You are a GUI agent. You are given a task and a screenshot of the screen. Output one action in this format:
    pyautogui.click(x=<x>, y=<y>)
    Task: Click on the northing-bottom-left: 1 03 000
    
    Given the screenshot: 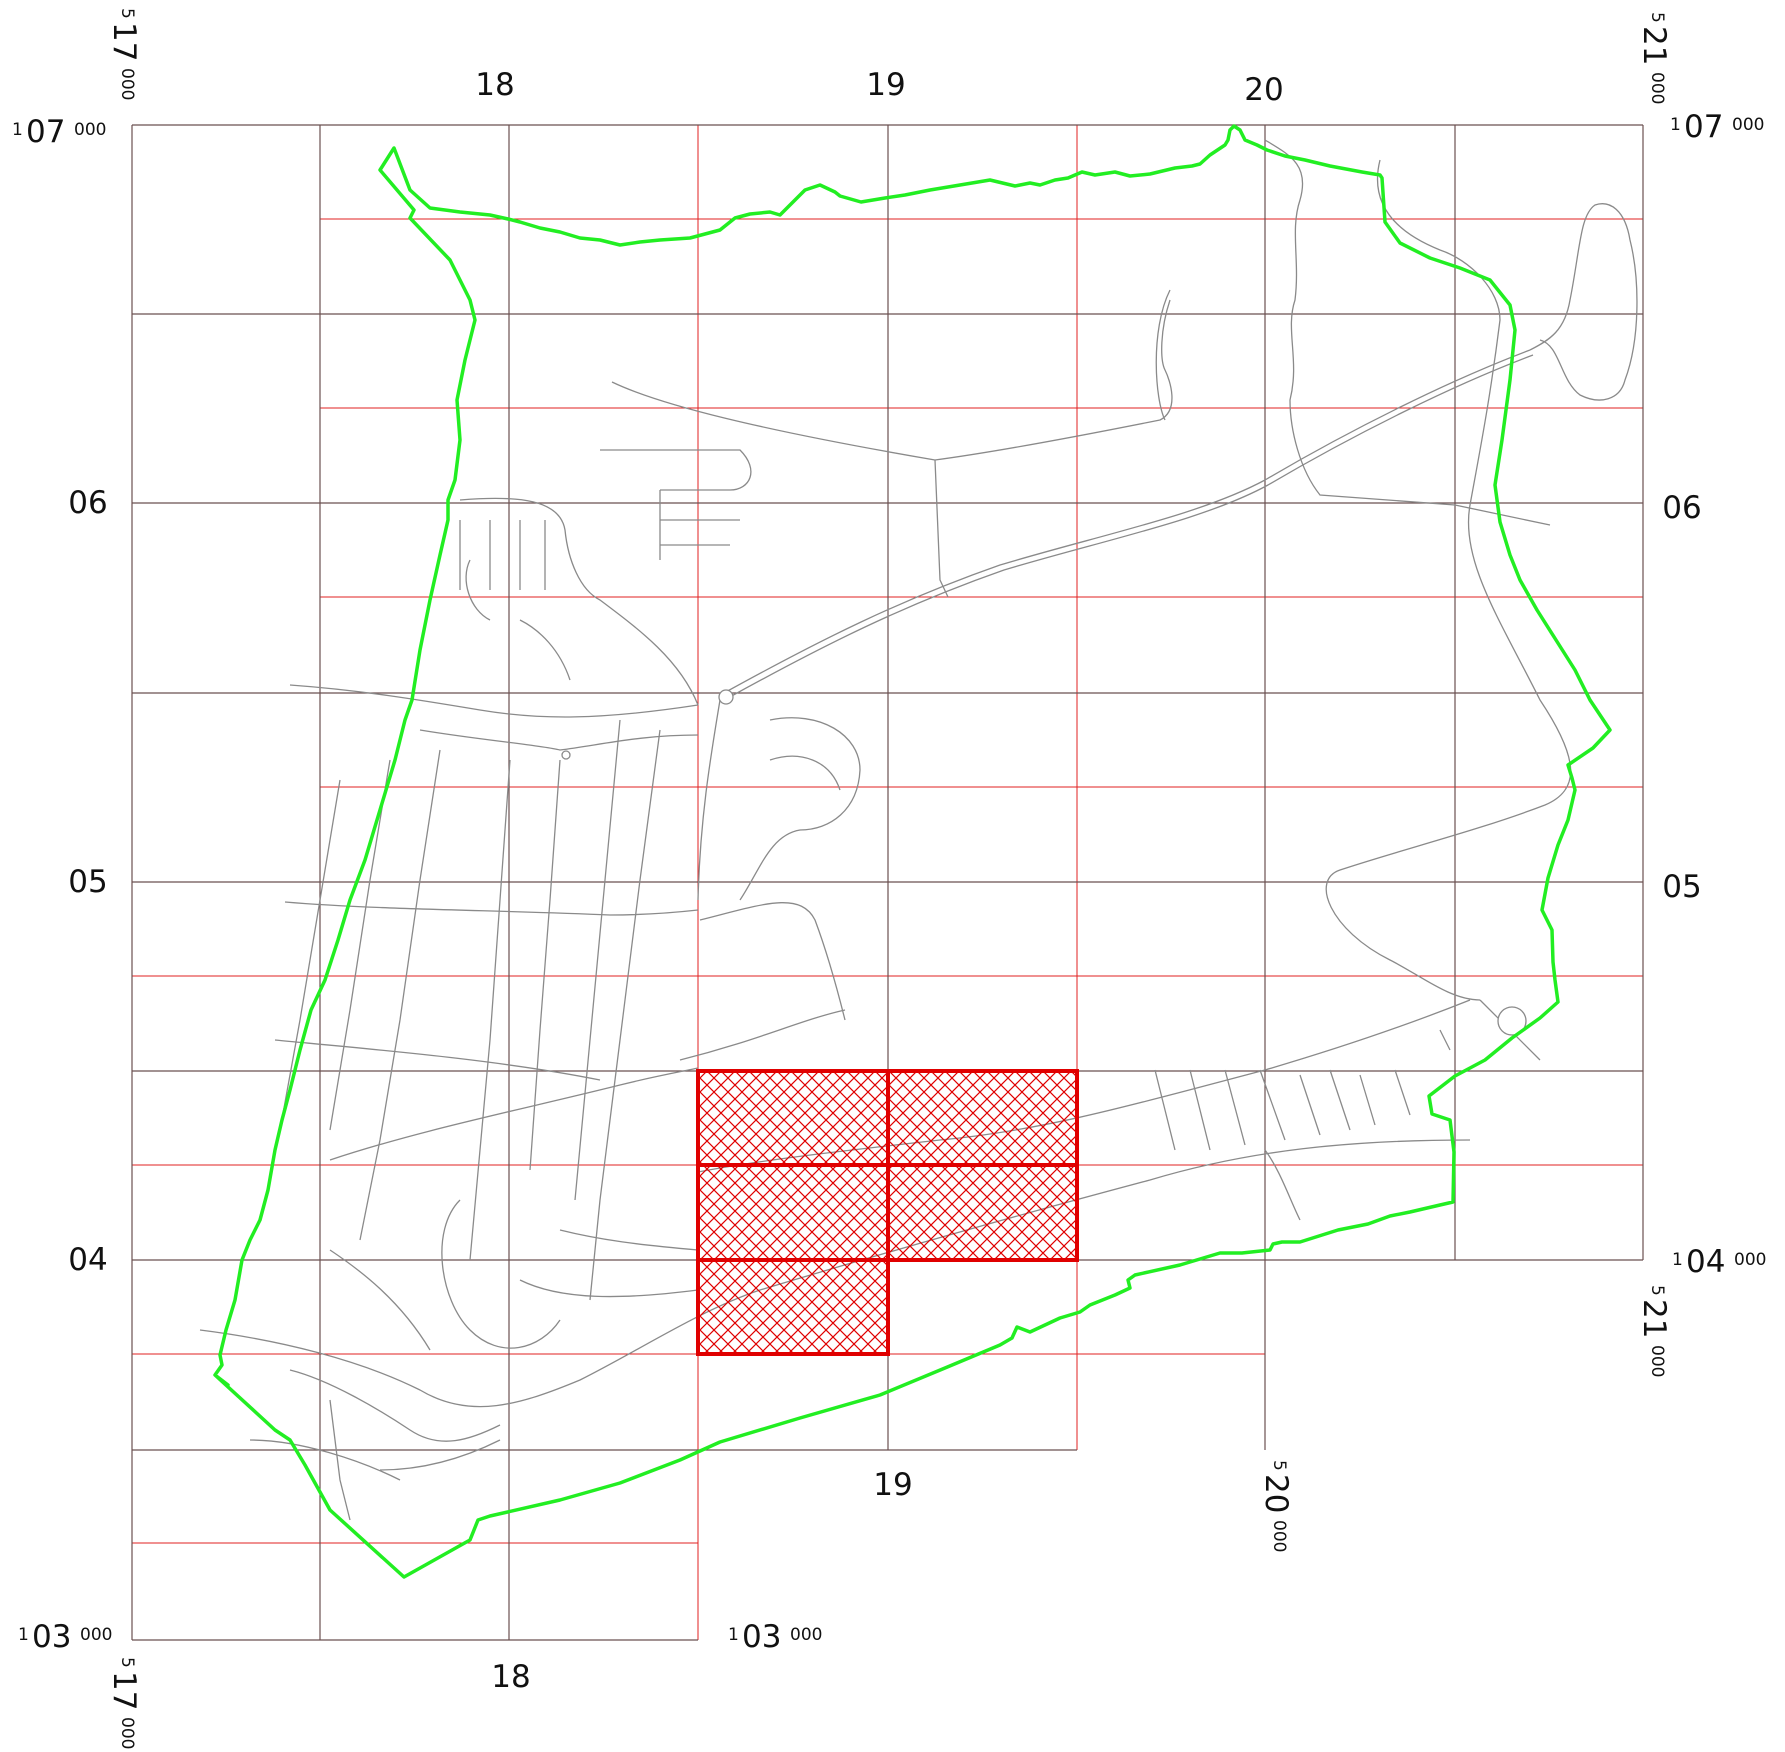 What is the action you would take?
    pyautogui.click(x=65, y=1637)
    